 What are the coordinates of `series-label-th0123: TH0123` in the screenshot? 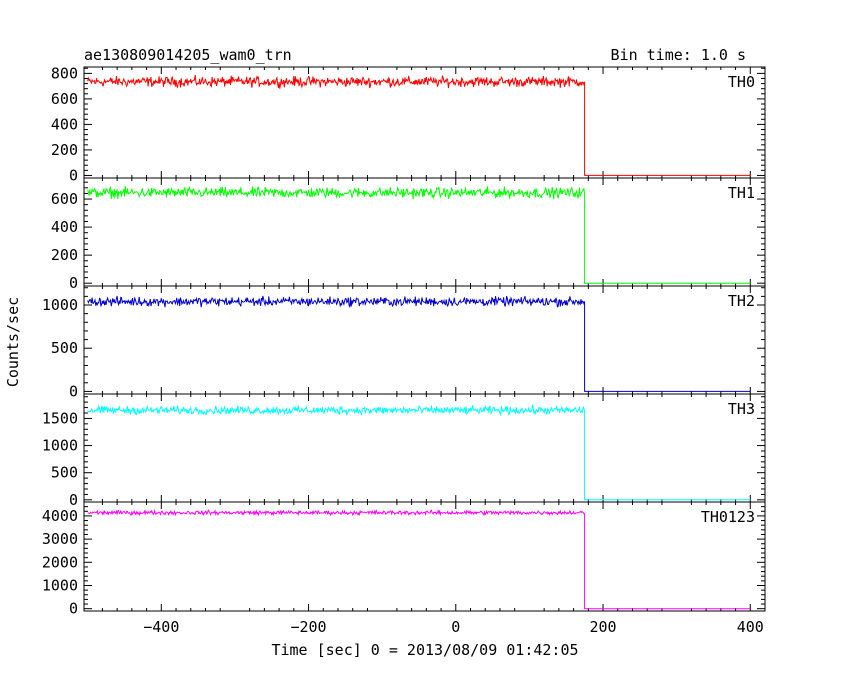 It's located at (728, 517).